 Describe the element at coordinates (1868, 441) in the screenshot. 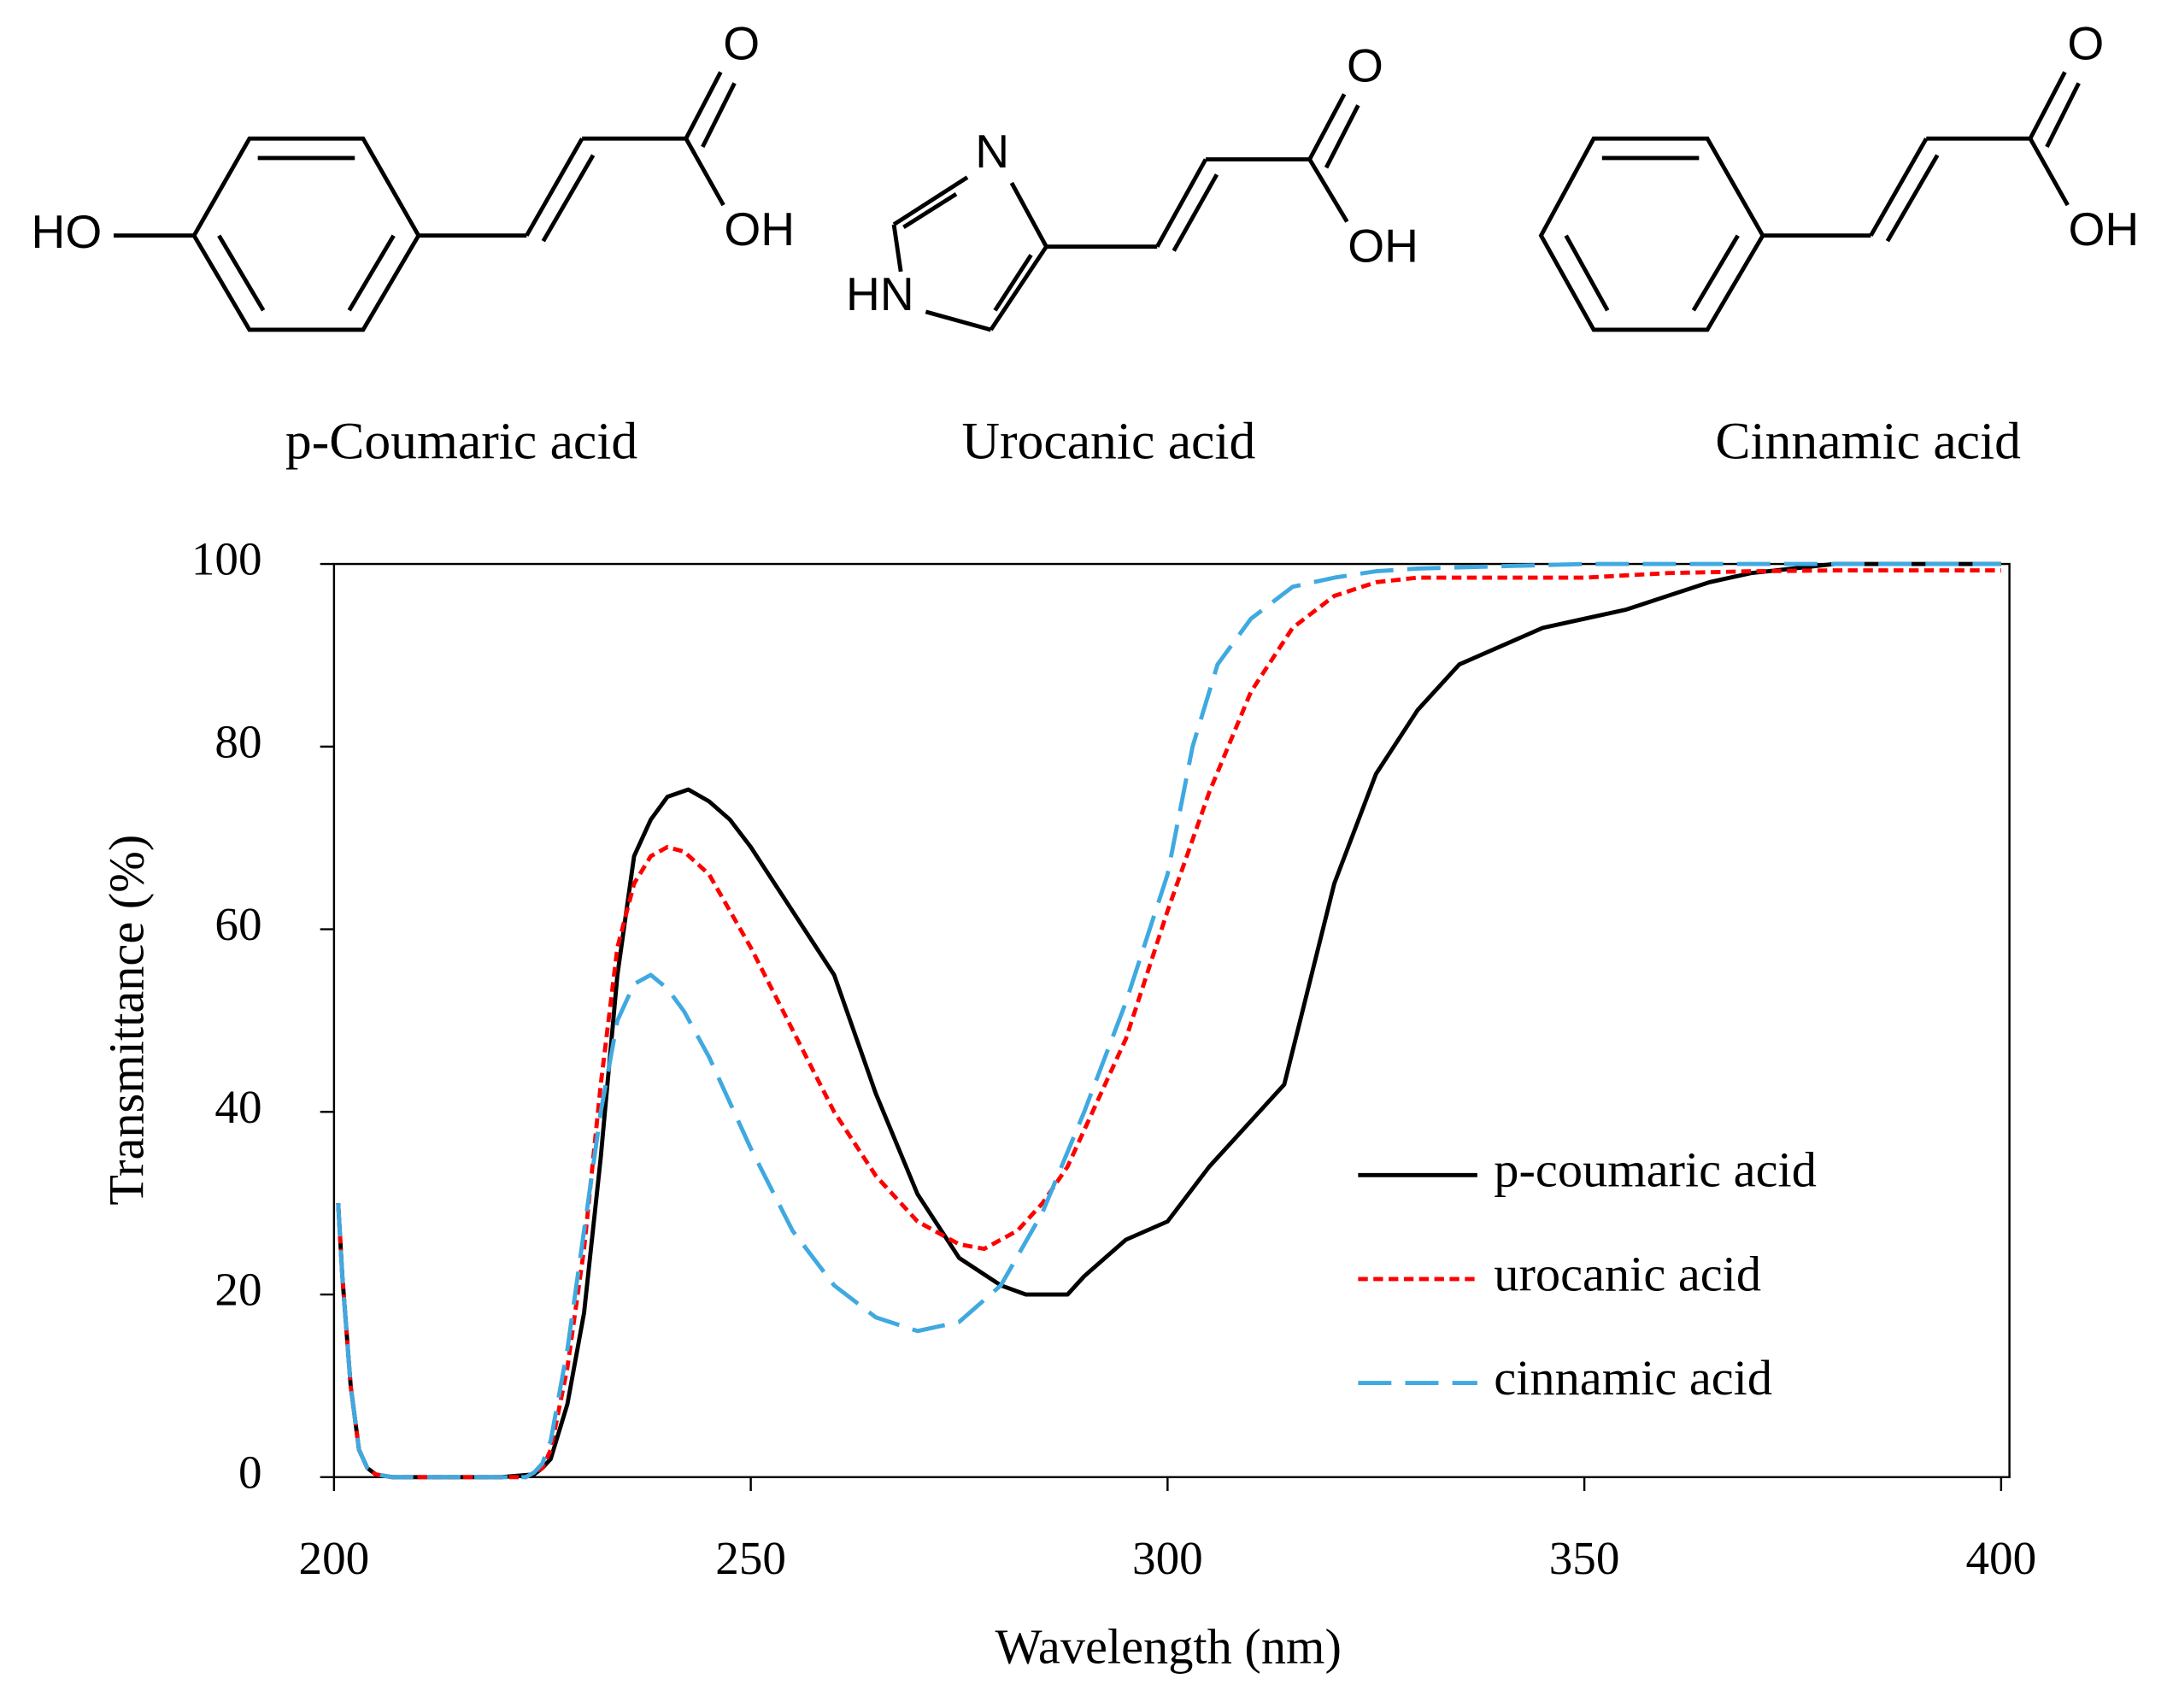

I see `structure-name: Cinnamic acid` at that location.